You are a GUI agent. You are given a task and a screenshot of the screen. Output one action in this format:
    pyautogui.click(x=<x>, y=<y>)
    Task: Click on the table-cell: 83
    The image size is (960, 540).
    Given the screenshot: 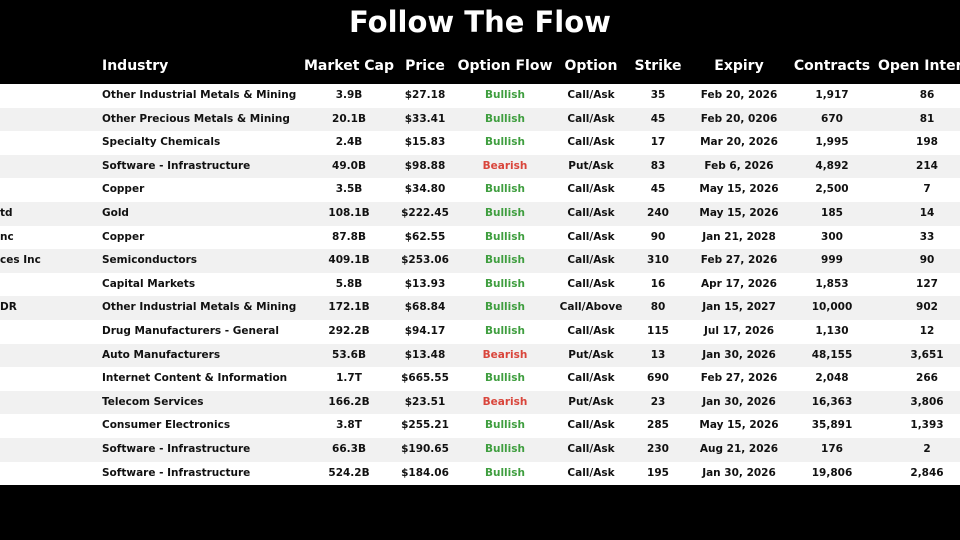 What is the action you would take?
    pyautogui.click(x=658, y=165)
    